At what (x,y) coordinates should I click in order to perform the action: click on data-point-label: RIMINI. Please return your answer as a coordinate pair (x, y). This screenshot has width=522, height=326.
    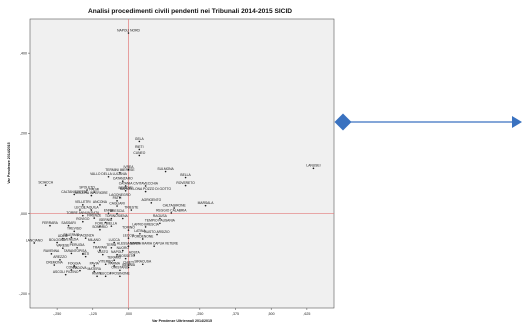
    Looking at the image, I should click on (97, 274).